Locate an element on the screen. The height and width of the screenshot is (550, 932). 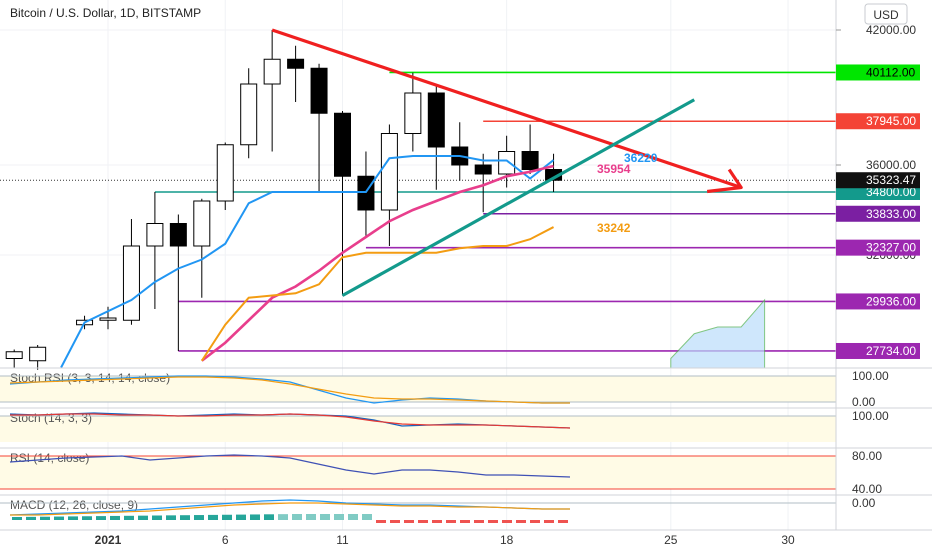
stoch-rsi-d-line is located at coordinates (289, 390).